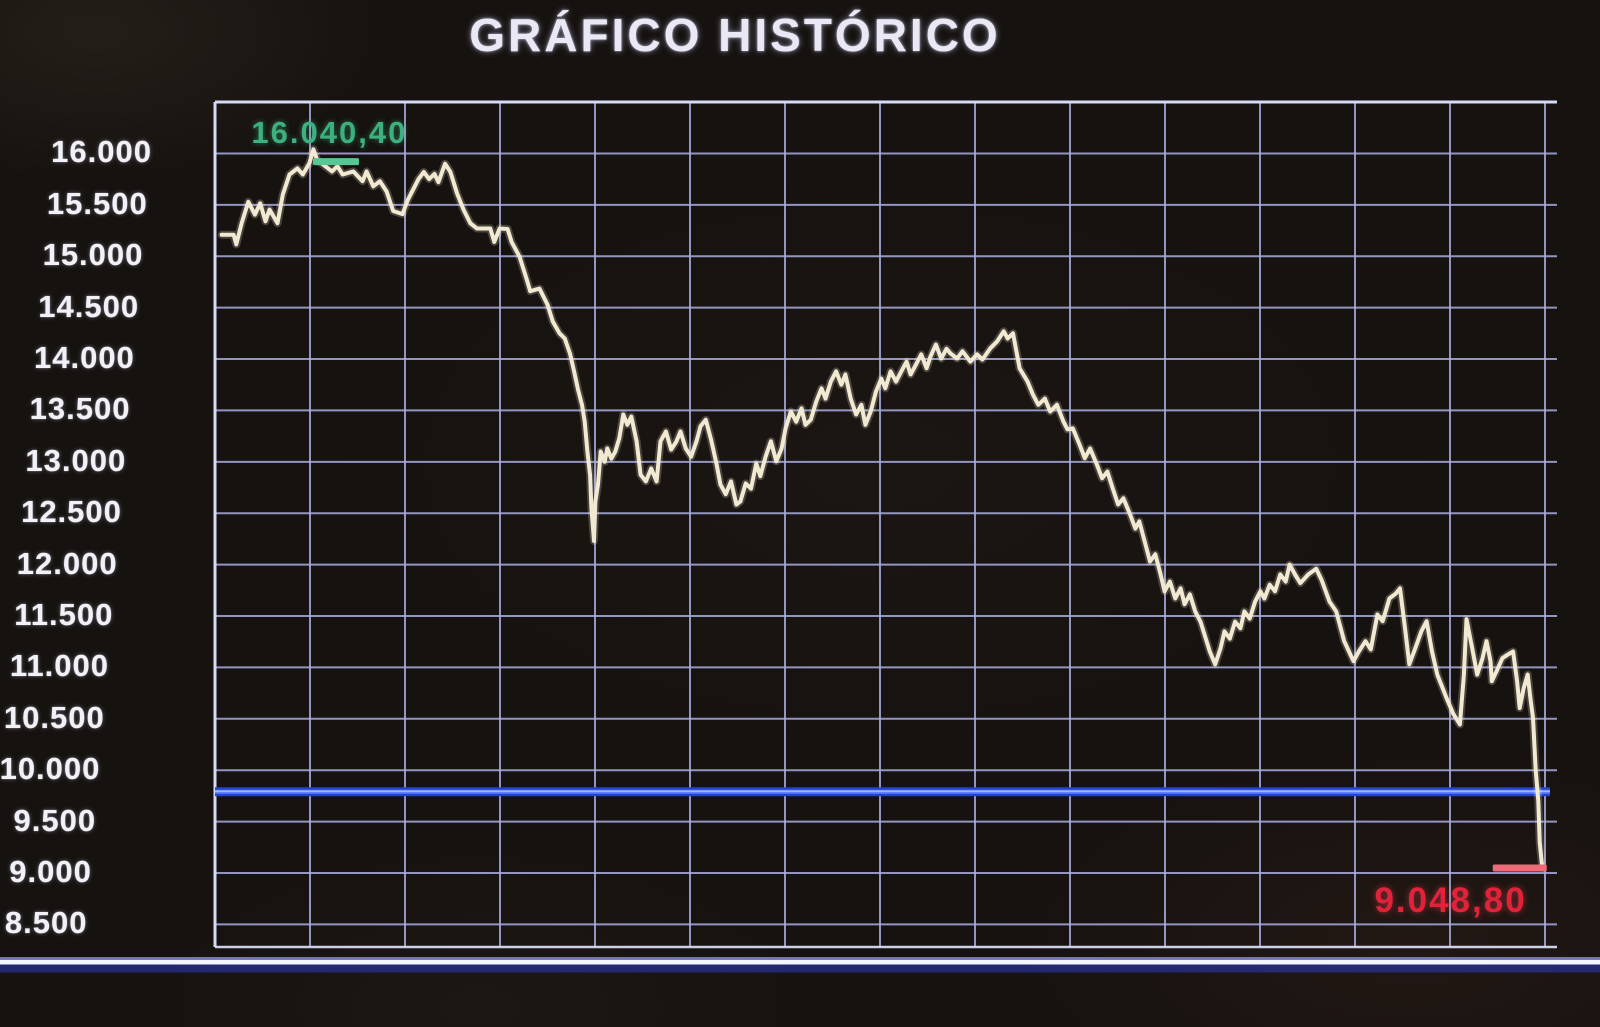  I want to click on y-axis-label: 16.000, so click(101, 151).